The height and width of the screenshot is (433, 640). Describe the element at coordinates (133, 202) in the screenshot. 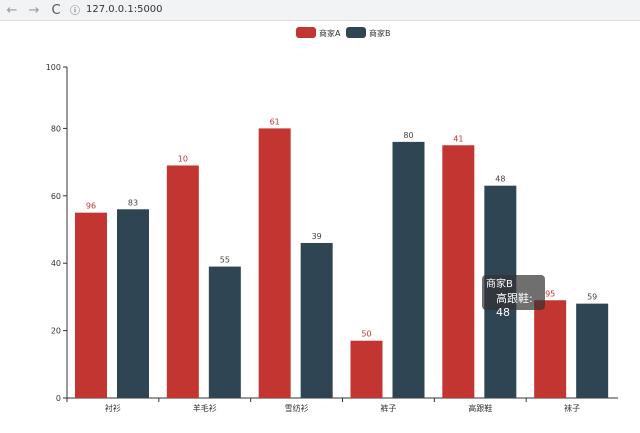

I see `data-label: 83` at that location.